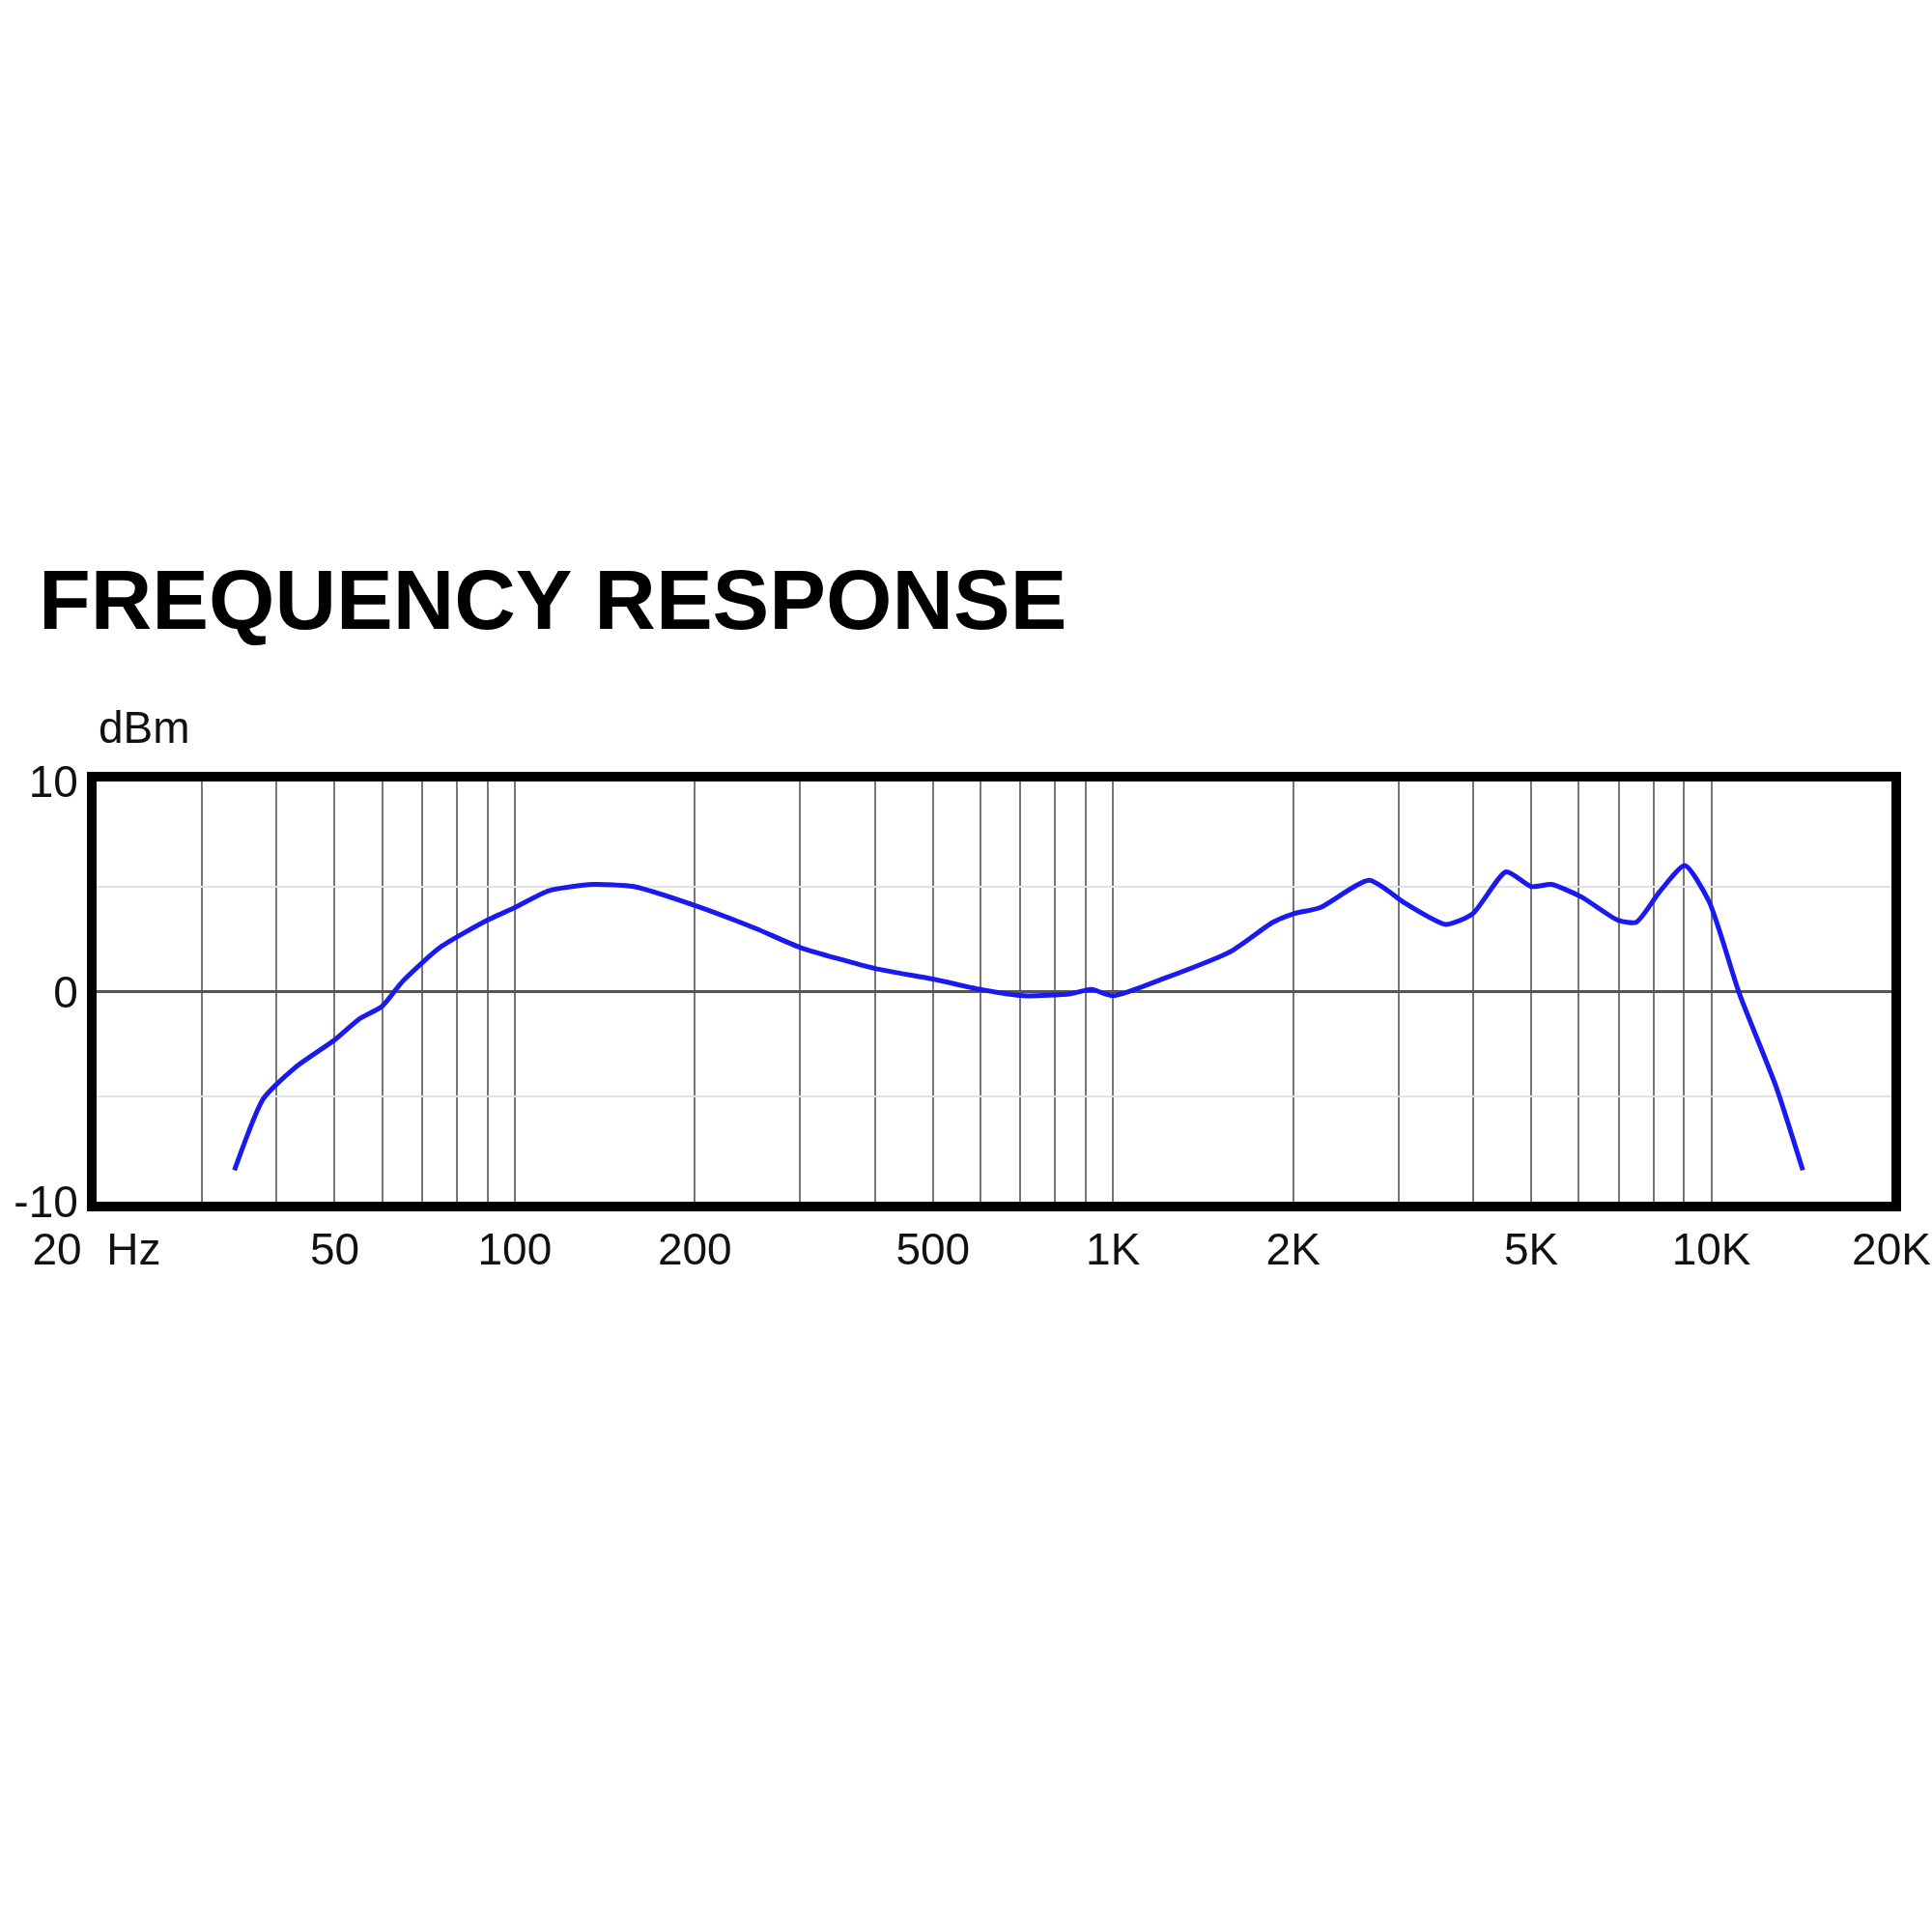 Image resolution: width=1932 pixels, height=1932 pixels. What do you see at coordinates (334, 1249) in the screenshot?
I see `x-tick-label: 50` at bounding box center [334, 1249].